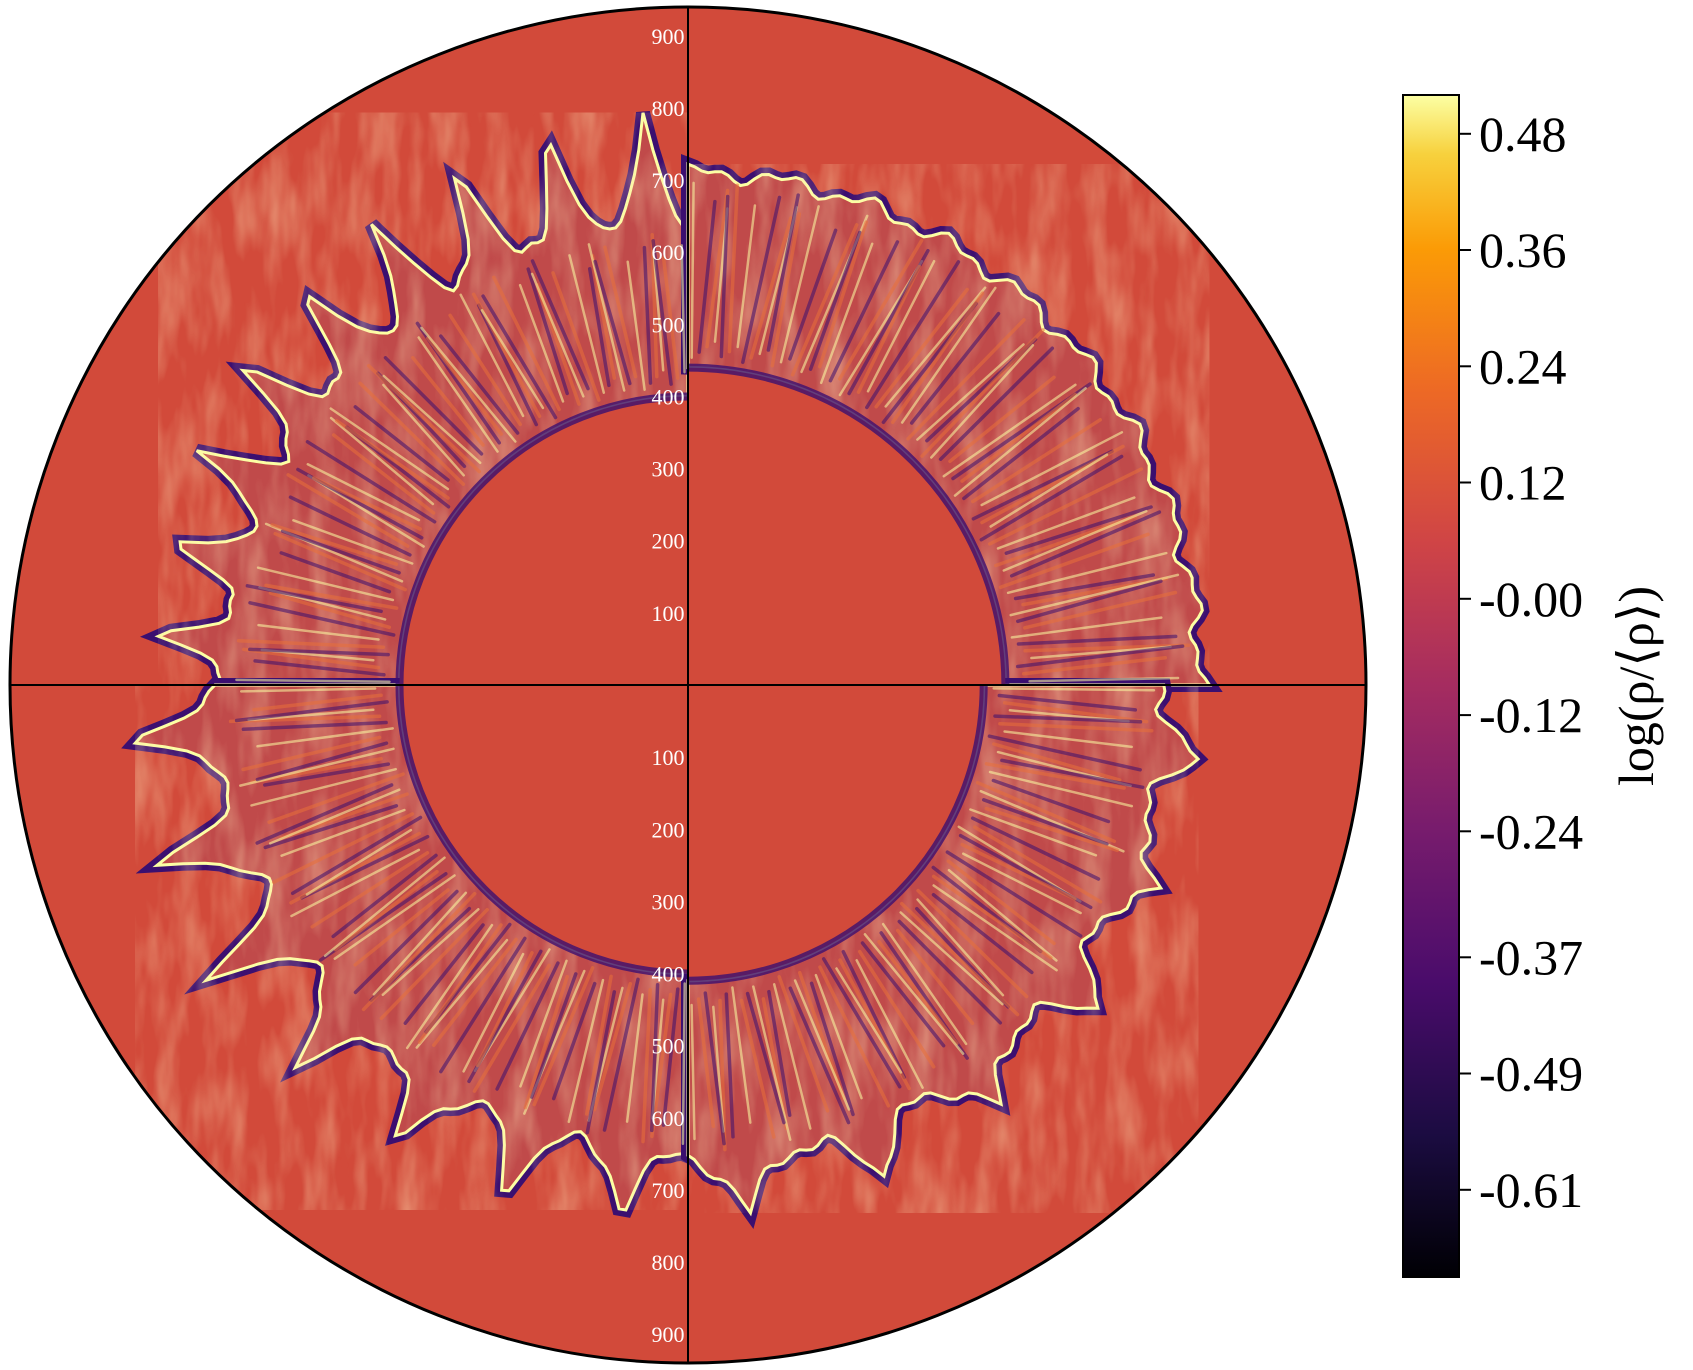  What do you see at coordinates (668, 1334) in the screenshot?
I see `radial-tick-lower-900: 900` at bounding box center [668, 1334].